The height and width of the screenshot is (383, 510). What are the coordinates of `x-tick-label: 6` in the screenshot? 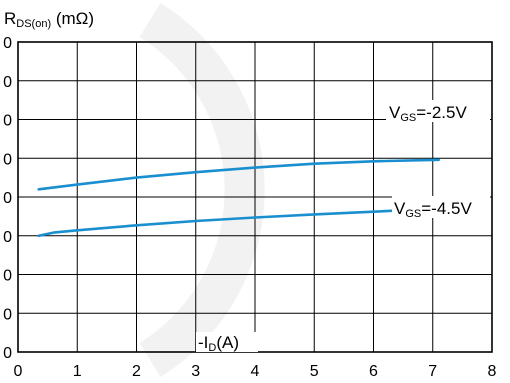 It's located at (373, 371).